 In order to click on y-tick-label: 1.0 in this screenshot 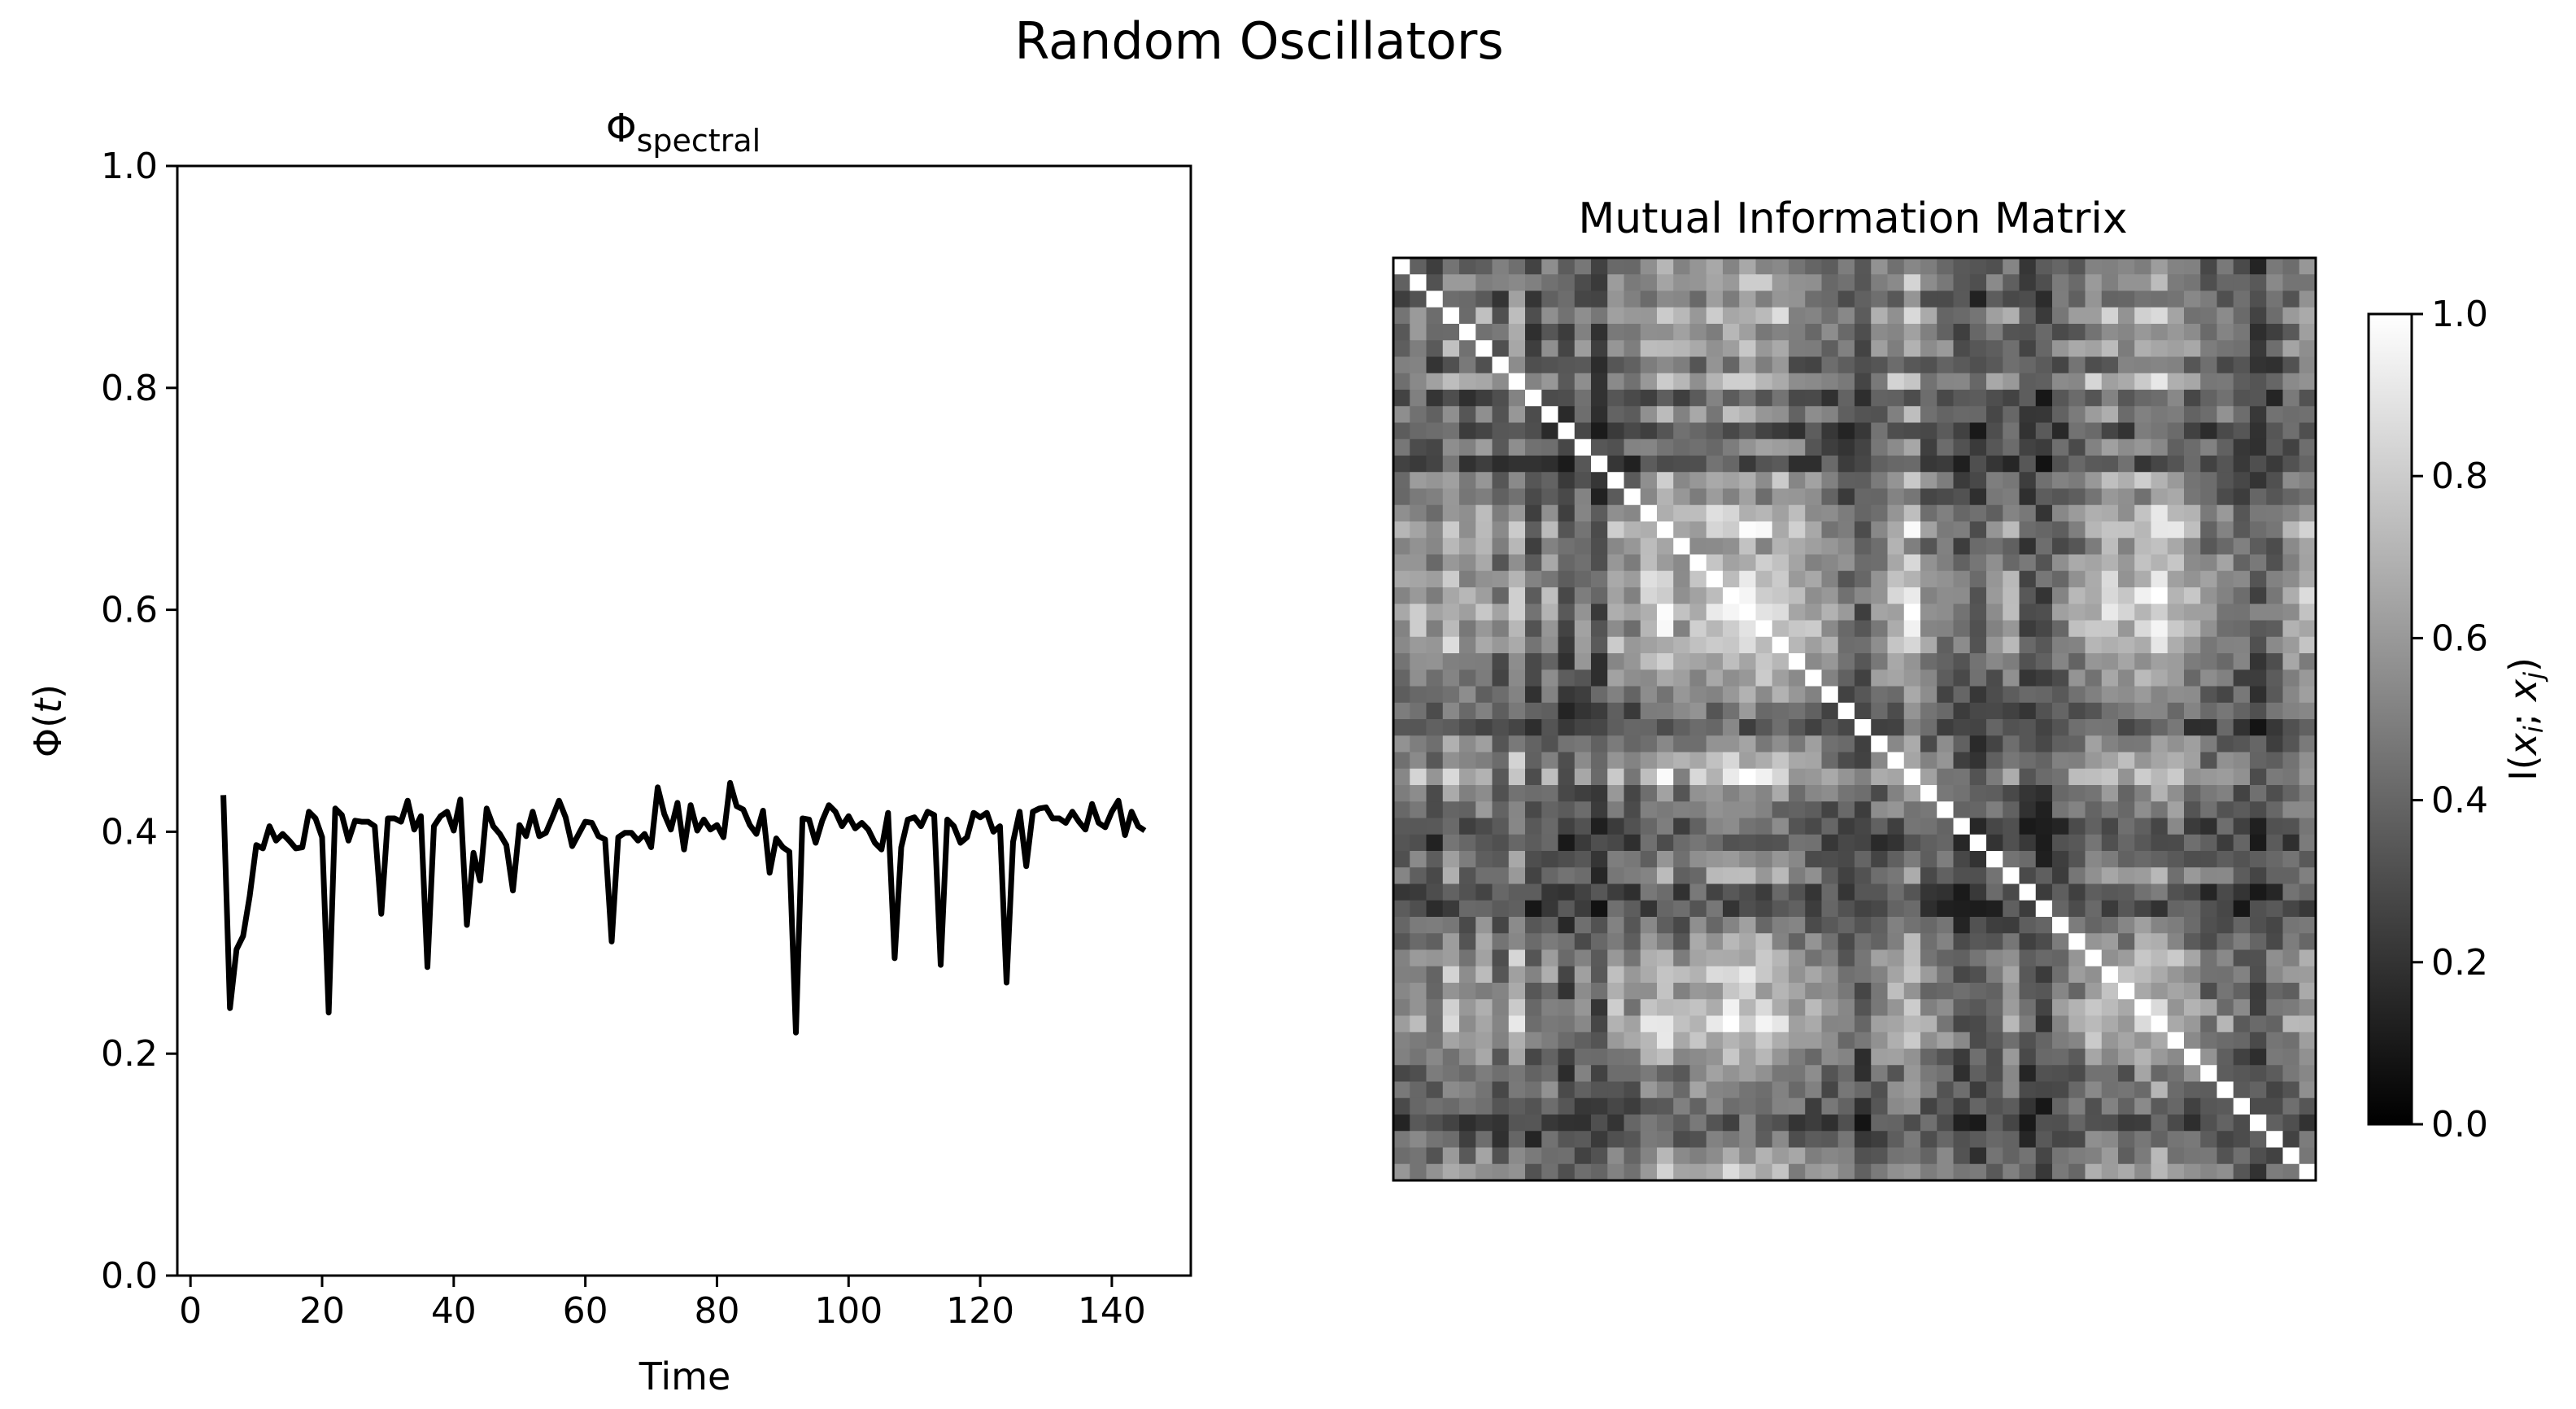, I will do `click(129, 166)`.